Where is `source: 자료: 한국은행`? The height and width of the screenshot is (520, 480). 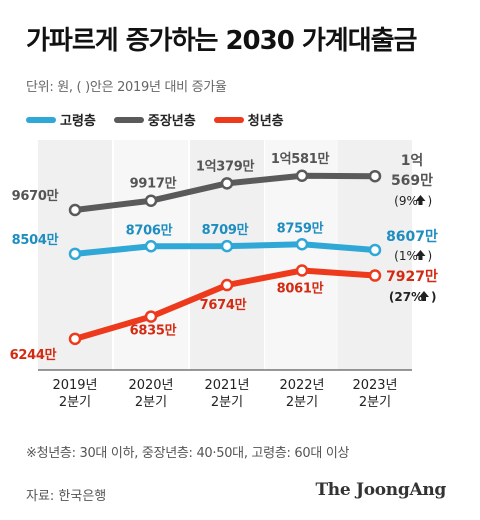 source: 자료: 한국은행 is located at coordinates (66, 496).